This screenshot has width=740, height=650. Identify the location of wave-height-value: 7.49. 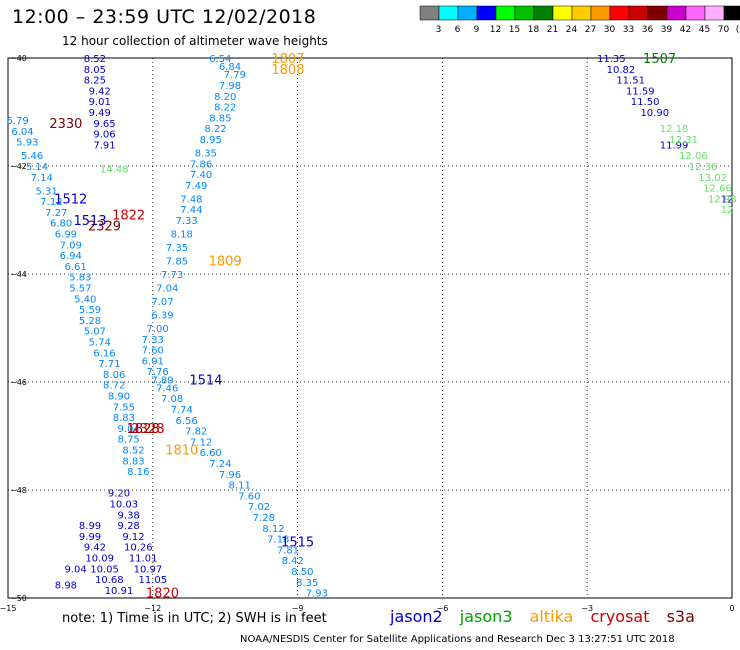
(196, 186).